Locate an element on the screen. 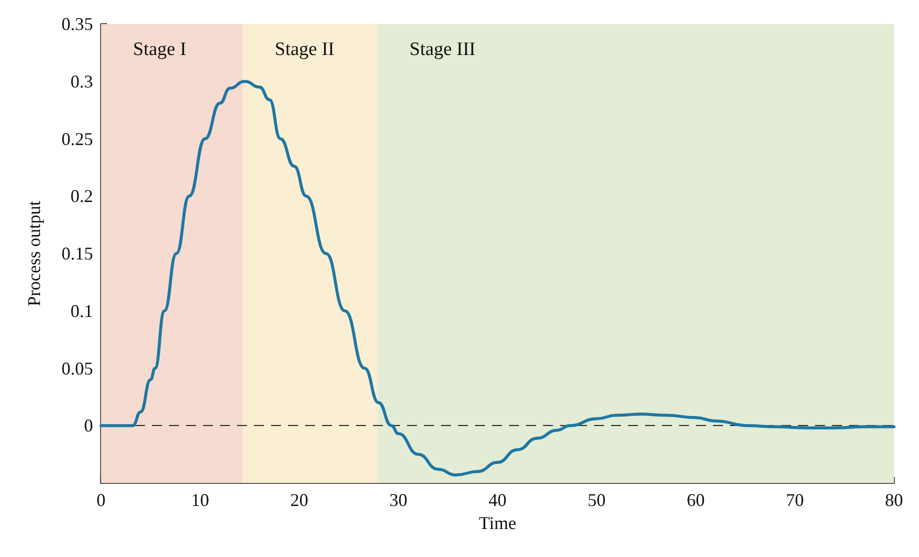 The image size is (919, 557). y-tick-label: 0.05 is located at coordinates (77, 368).